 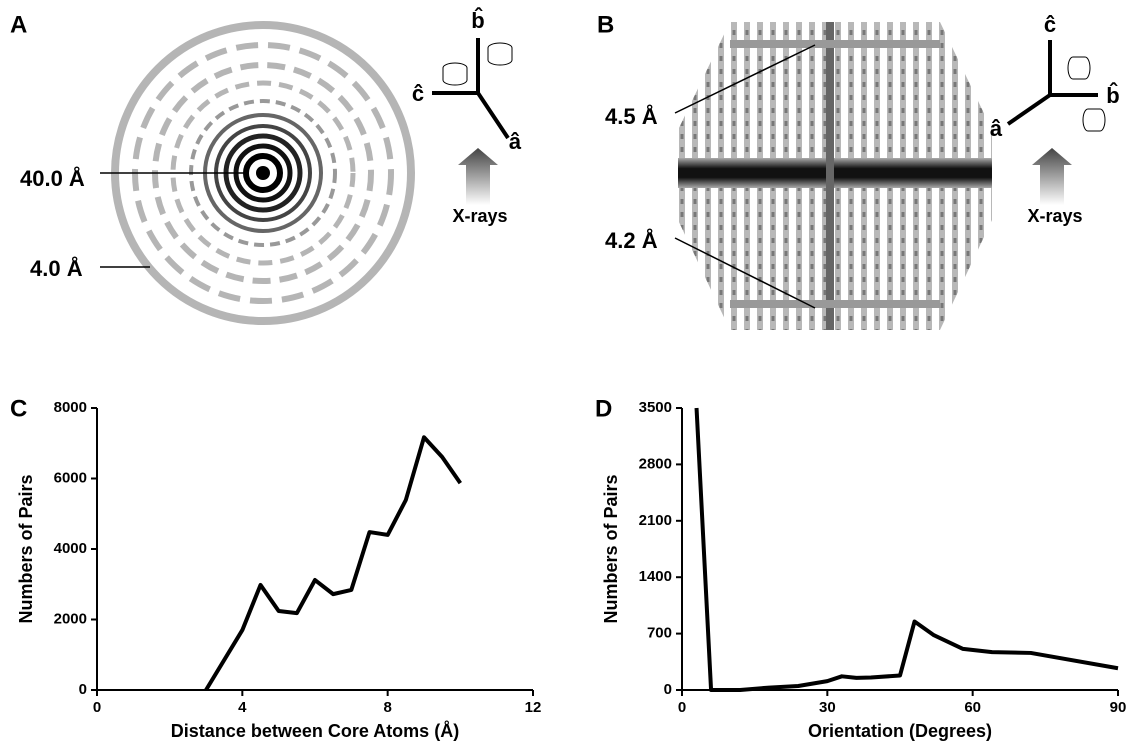 What do you see at coordinates (263, 173) in the screenshot?
I see `diffraction-a` at bounding box center [263, 173].